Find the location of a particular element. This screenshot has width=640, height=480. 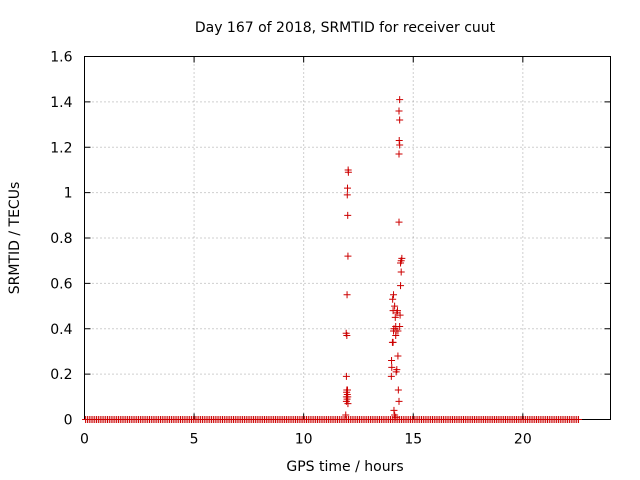

x-tick-label: 20 is located at coordinates (523, 440).